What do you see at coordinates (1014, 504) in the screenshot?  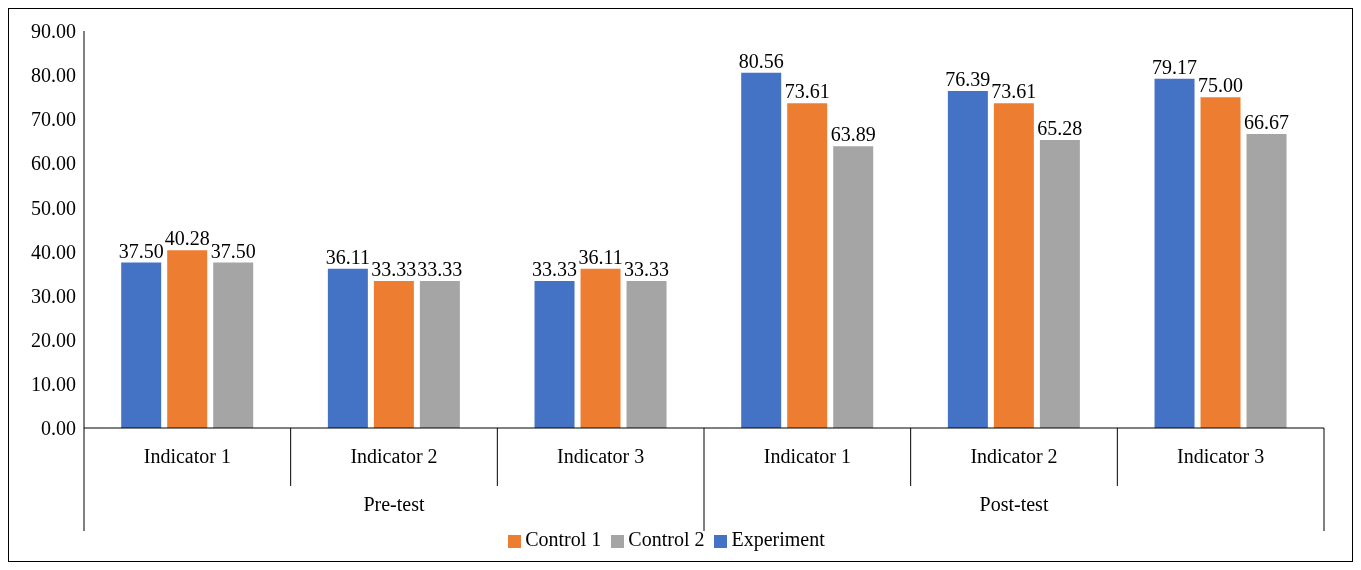 I see `text: Post-test` at bounding box center [1014, 504].